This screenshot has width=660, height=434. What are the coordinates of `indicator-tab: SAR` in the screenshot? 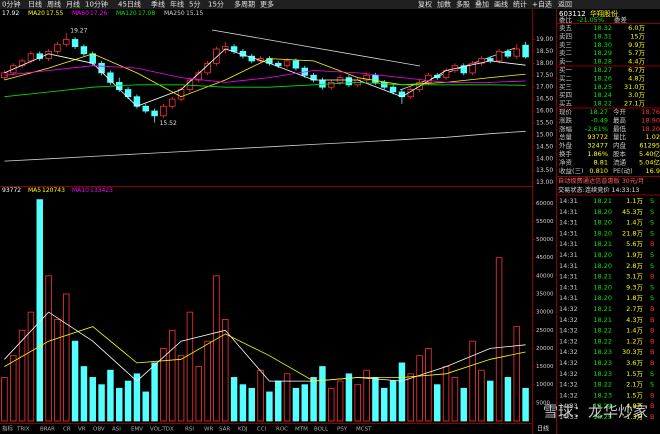 It's located at (224, 430).